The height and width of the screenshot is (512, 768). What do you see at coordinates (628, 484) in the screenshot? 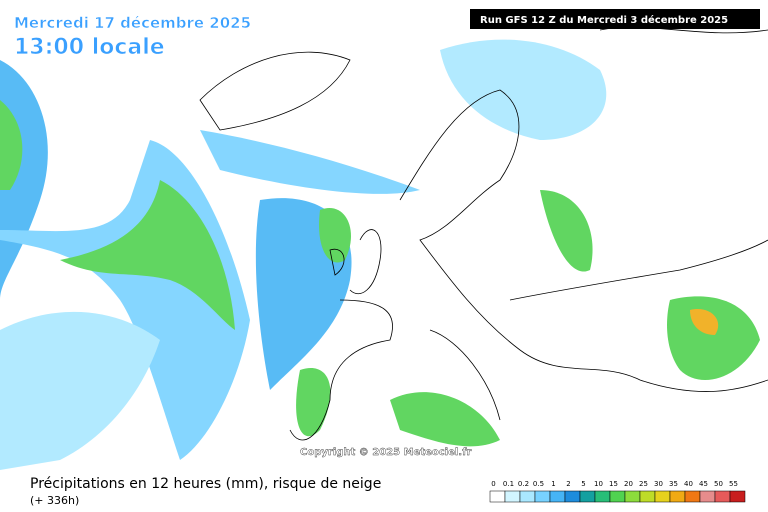
I see `legend-label: 20` at bounding box center [628, 484].